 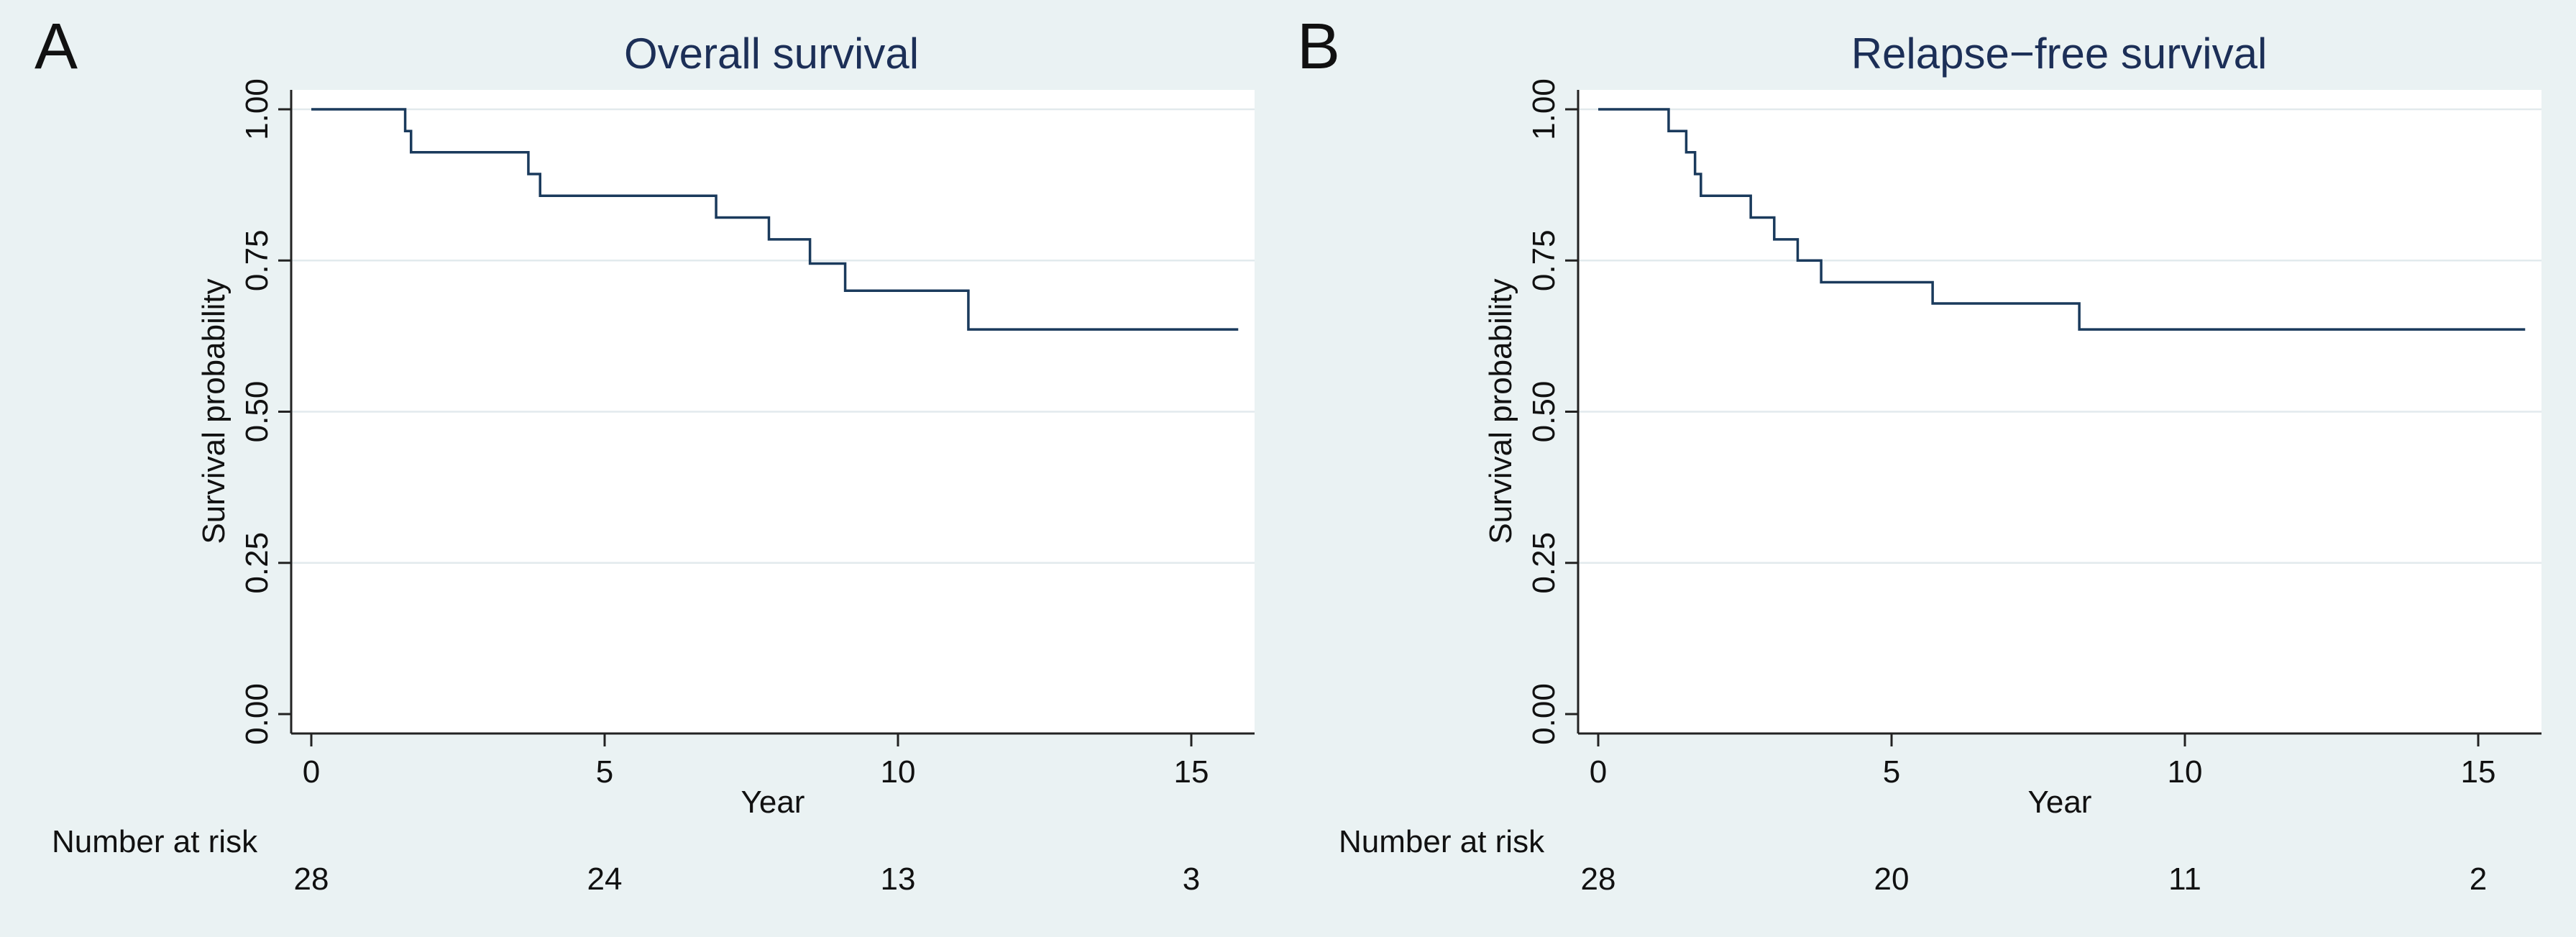 I want to click on panel-a-x-axis-label: Year, so click(x=773, y=802).